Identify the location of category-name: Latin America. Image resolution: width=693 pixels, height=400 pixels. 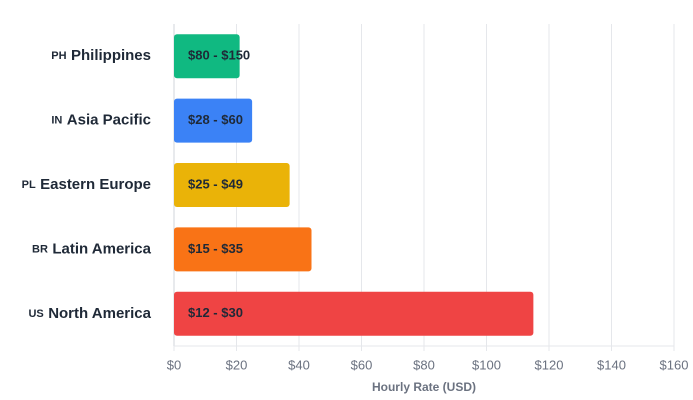
(101, 248).